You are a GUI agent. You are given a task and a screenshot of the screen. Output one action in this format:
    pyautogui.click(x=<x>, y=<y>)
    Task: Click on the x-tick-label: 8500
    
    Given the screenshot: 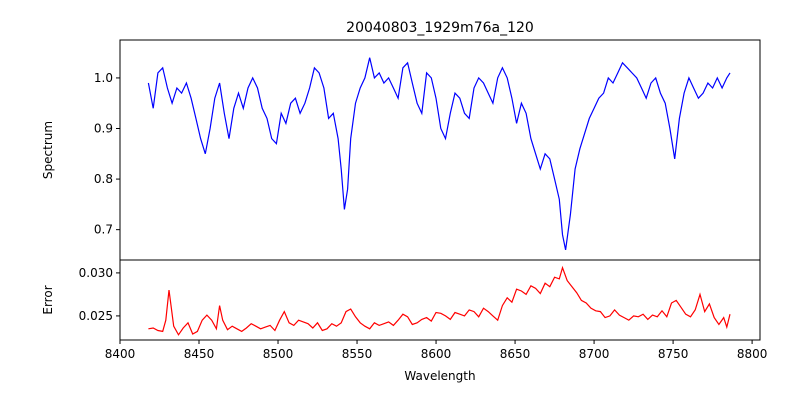 What is the action you would take?
    pyautogui.click(x=278, y=354)
    